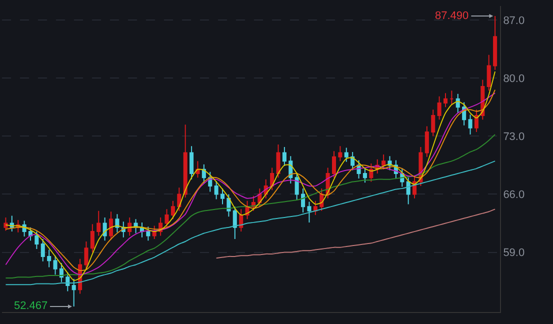 Image resolution: width=553 pixels, height=324 pixels. I want to click on annotation: 87.490, so click(452, 16).